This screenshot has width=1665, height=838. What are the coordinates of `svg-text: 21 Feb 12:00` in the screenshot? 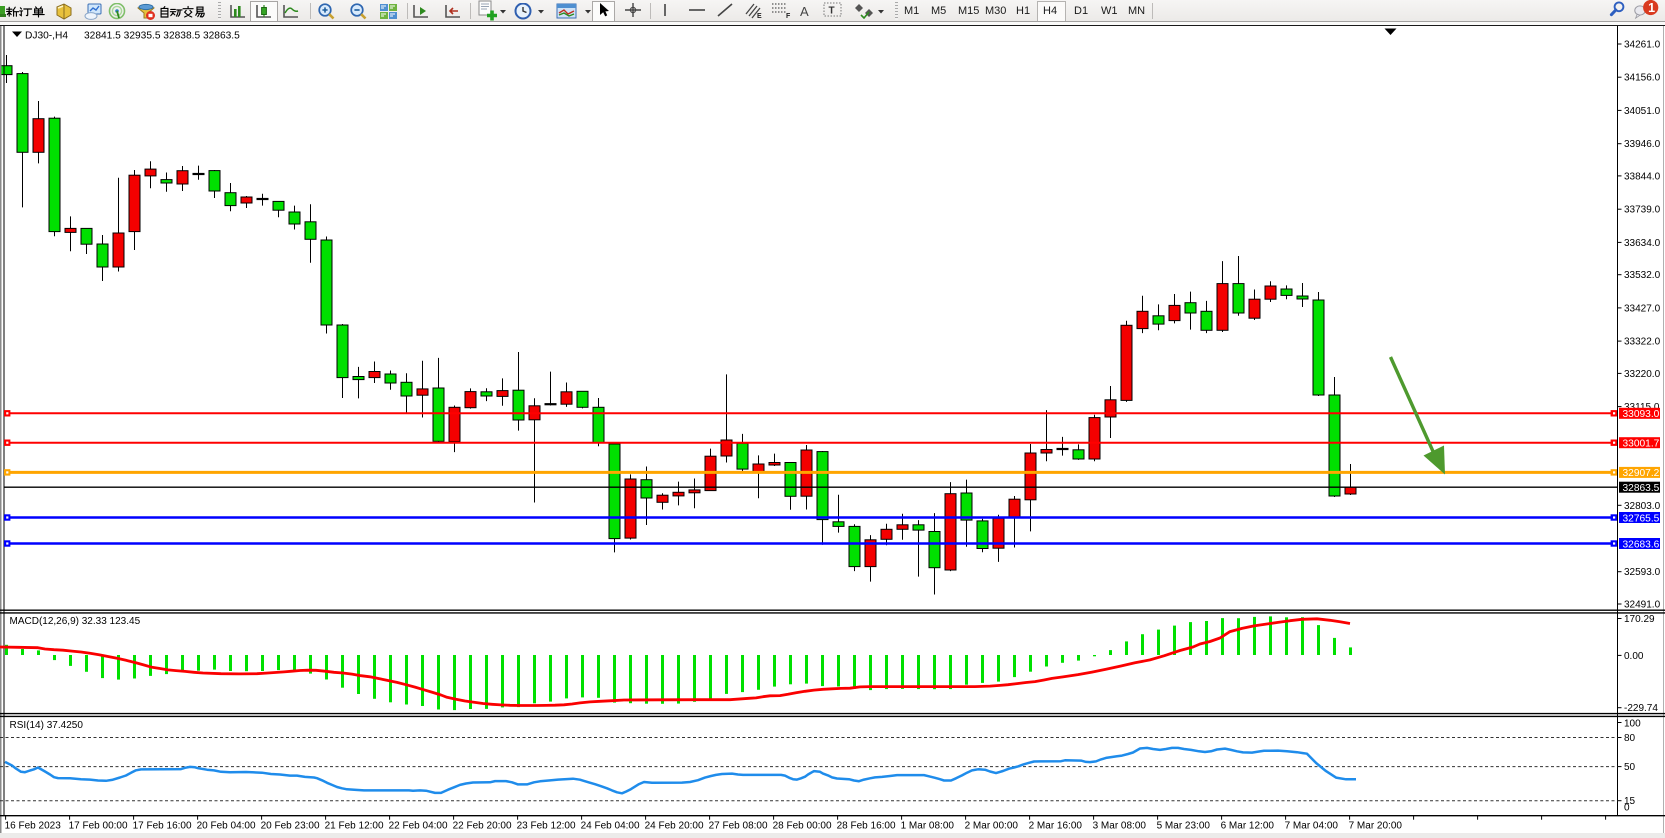 It's located at (354, 826).